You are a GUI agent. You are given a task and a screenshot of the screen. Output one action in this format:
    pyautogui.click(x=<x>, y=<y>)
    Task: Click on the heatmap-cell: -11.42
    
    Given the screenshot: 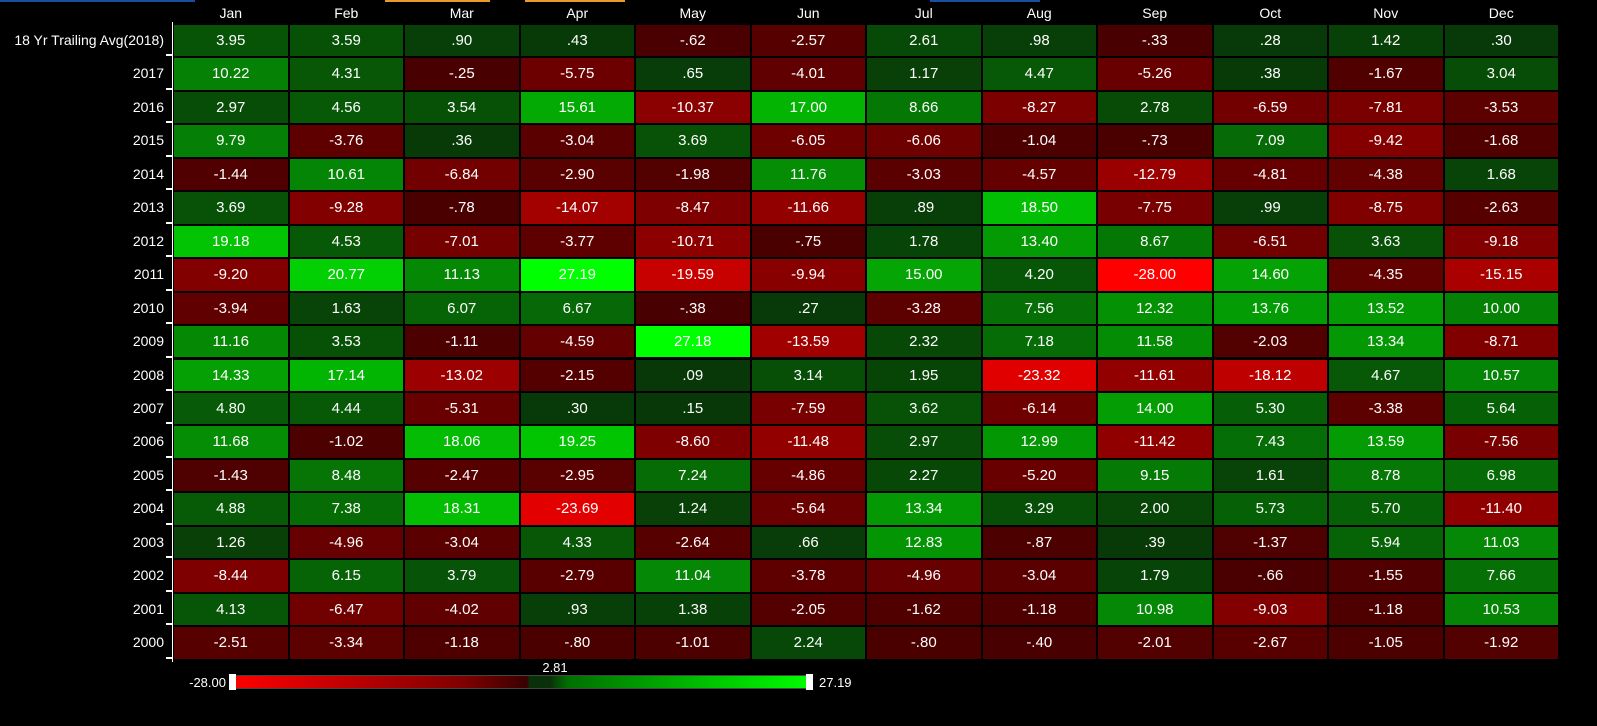 What is the action you would take?
    pyautogui.click(x=1155, y=442)
    